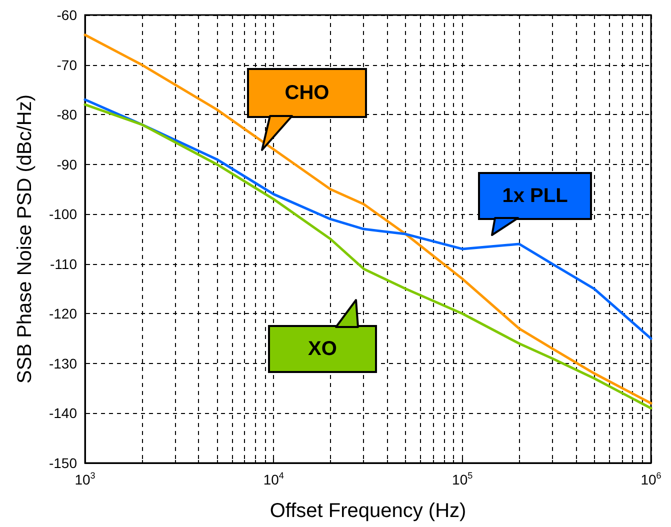 This screenshot has width=671, height=527. Describe the element at coordinates (63, 463) in the screenshot. I see `y-tick-label: -150` at that location.